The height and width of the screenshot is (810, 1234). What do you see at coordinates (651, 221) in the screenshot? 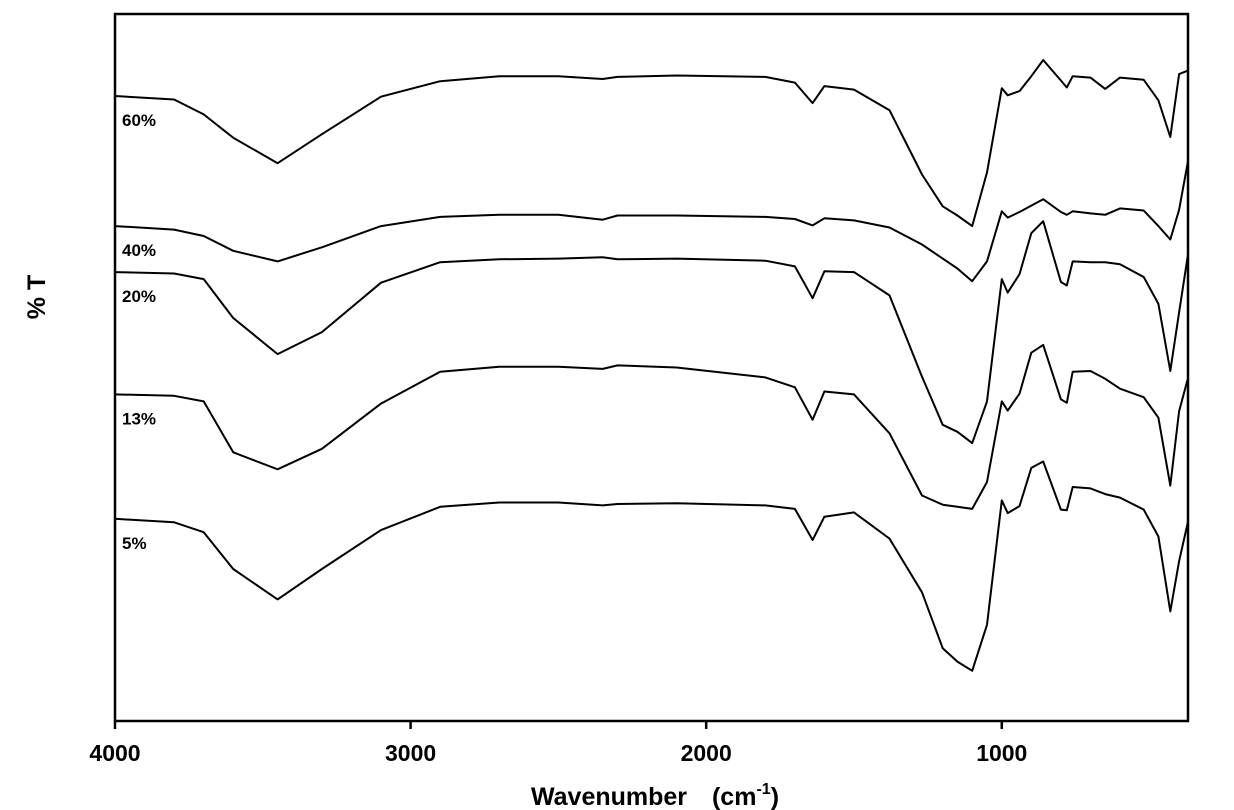
I see `series-line-40pct` at bounding box center [651, 221].